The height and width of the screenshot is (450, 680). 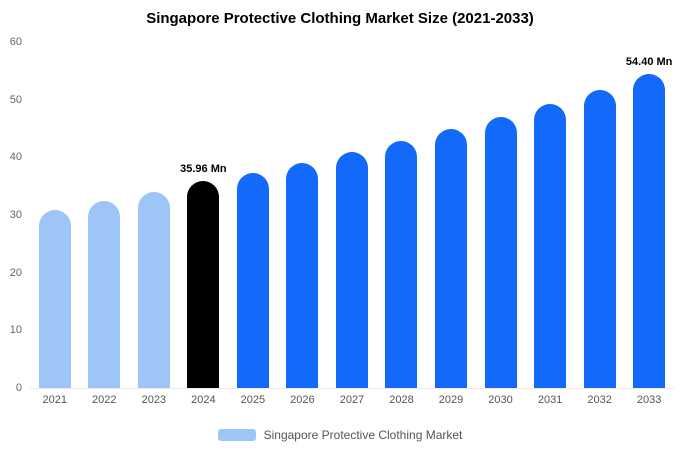 I want to click on y-tick-label: 60, so click(x=15, y=42).